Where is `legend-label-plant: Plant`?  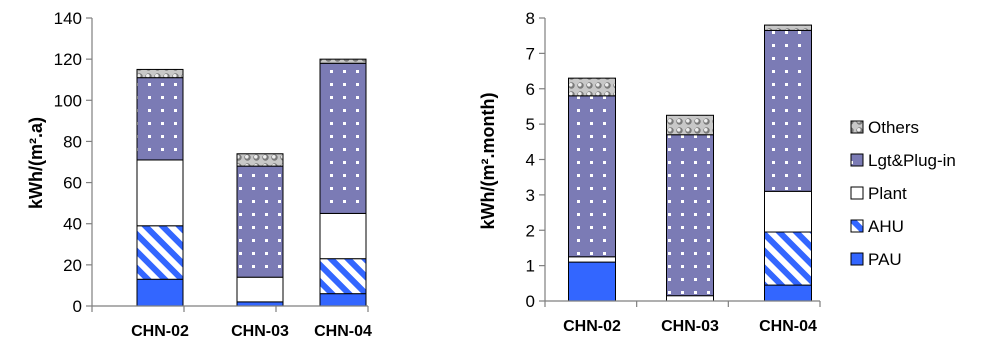
legend-label-plant: Plant is located at coordinates (887, 193).